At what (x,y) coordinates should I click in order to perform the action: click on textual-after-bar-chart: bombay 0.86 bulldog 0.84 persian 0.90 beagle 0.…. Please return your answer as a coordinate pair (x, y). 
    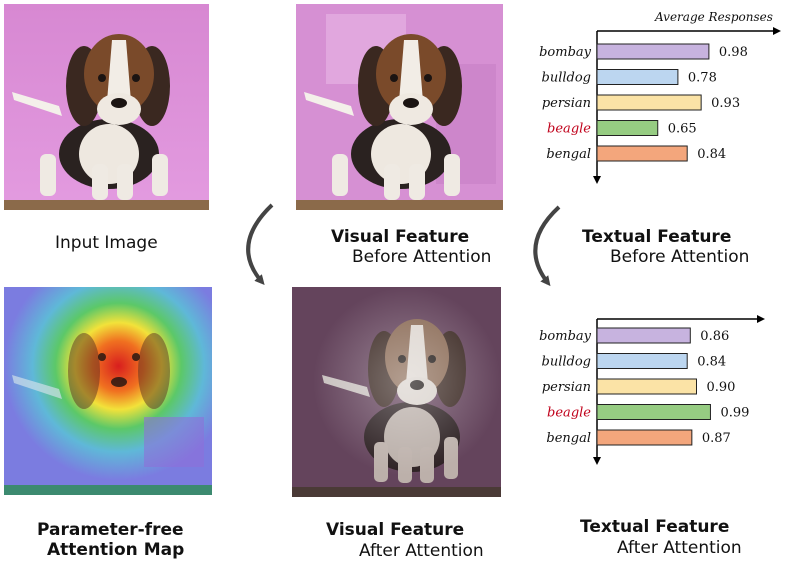
    Looking at the image, I should click on (652, 390).